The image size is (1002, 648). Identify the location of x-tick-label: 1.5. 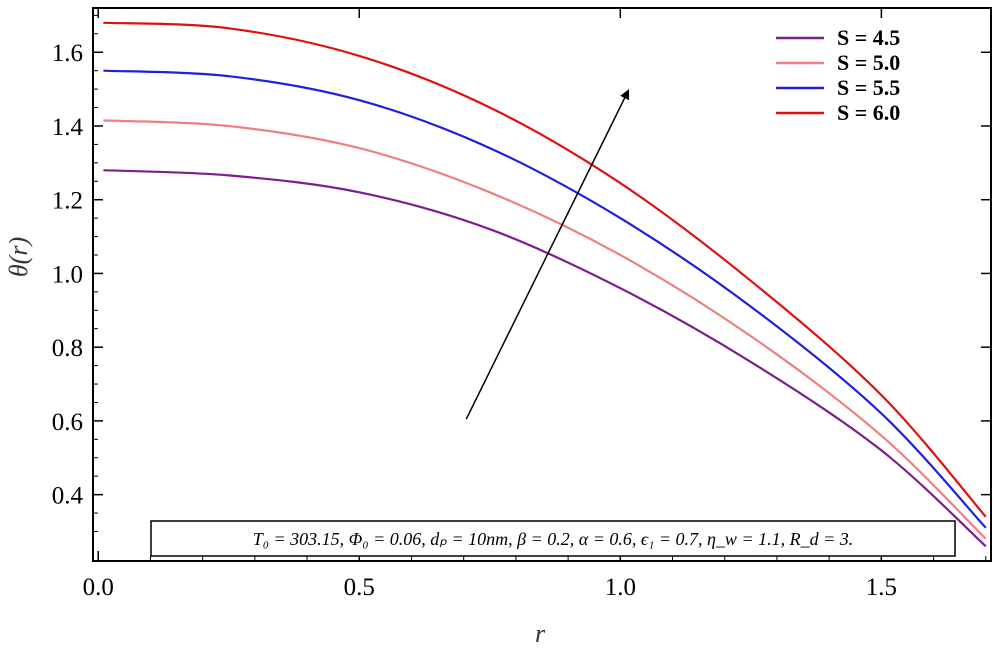
(881, 587).